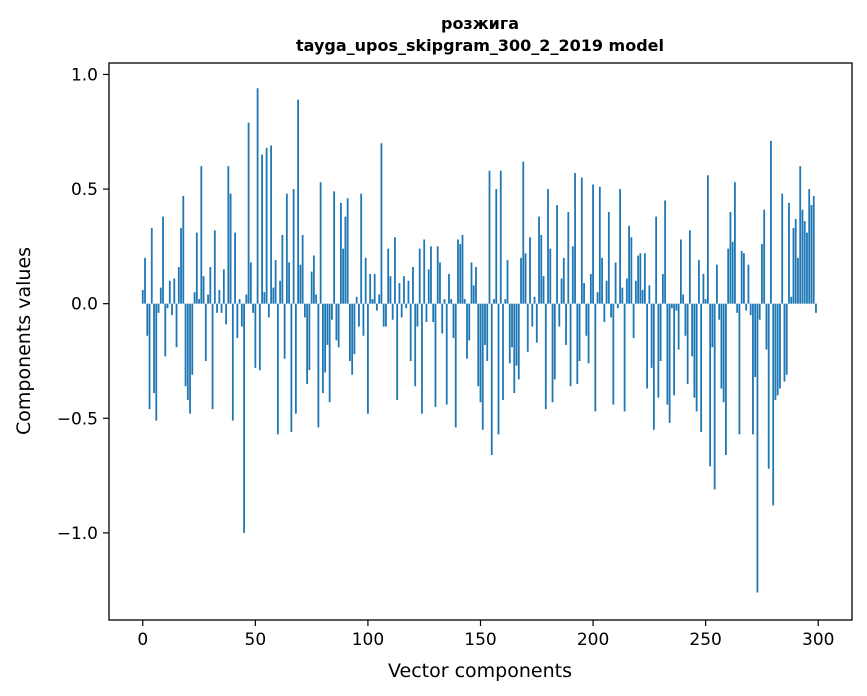 The image size is (867, 696). Describe the element at coordinates (77, 534) in the screenshot. I see `y-tick-label: −1.0` at that location.